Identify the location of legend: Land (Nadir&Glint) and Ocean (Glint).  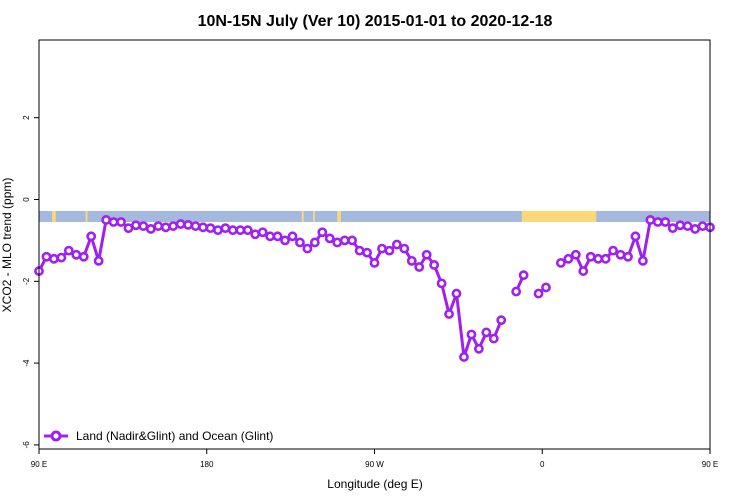
(158, 436).